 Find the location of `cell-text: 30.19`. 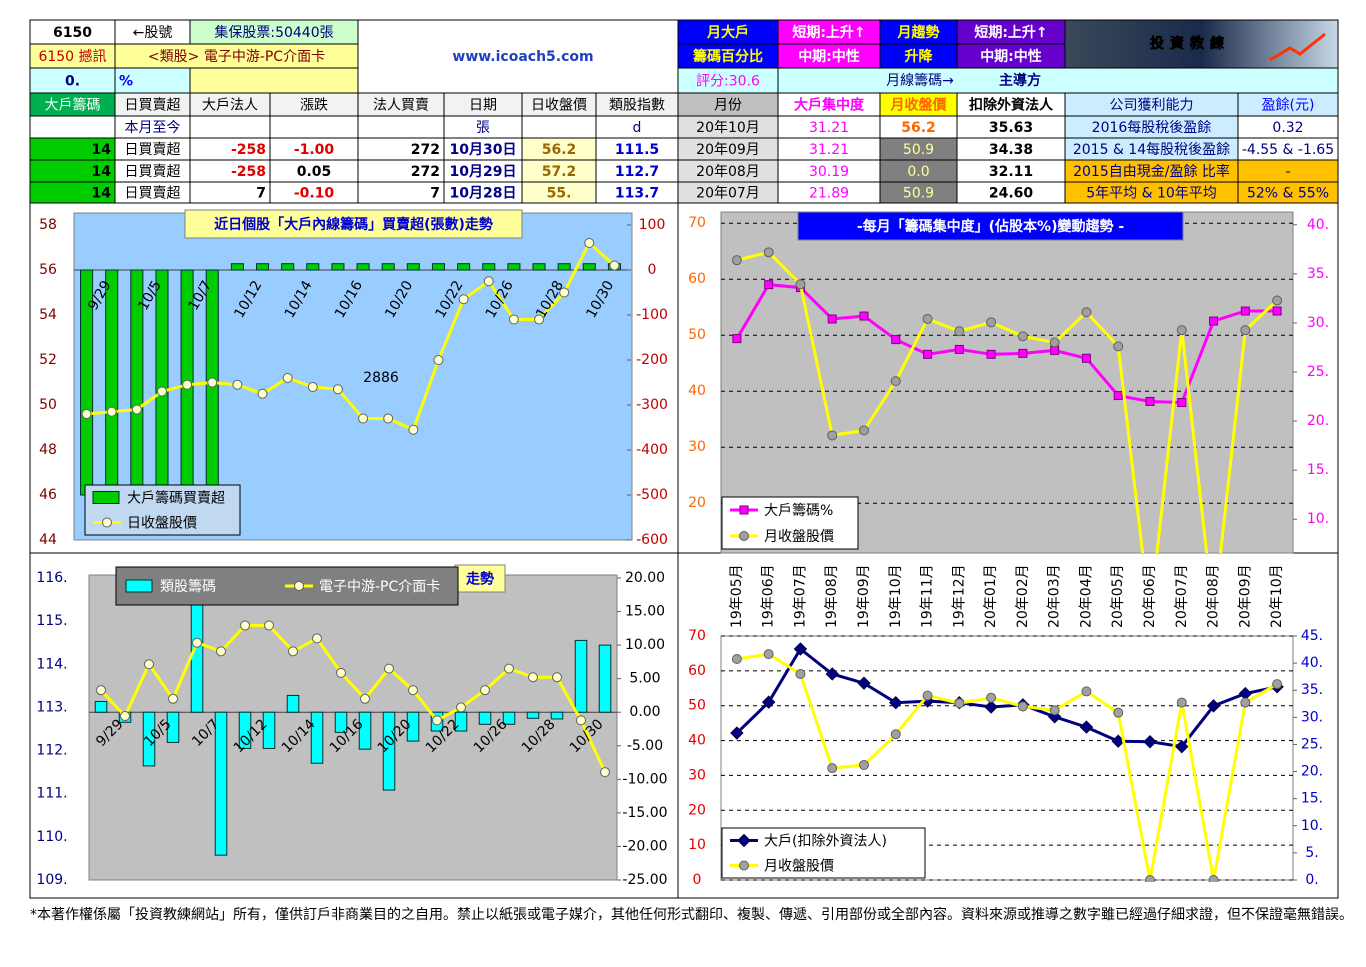

cell-text: 30.19 is located at coordinates (829, 172).